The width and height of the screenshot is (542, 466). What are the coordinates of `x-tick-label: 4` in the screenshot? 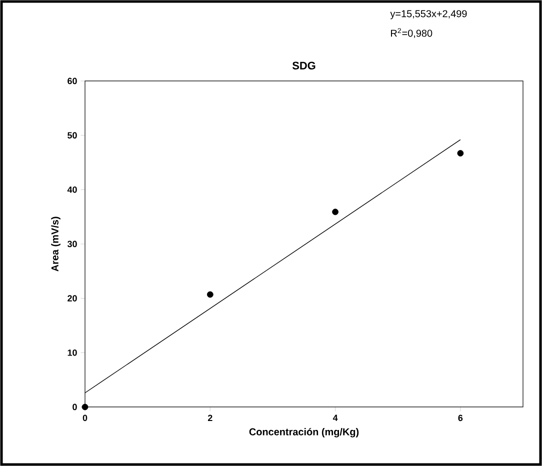 It's located at (335, 417).